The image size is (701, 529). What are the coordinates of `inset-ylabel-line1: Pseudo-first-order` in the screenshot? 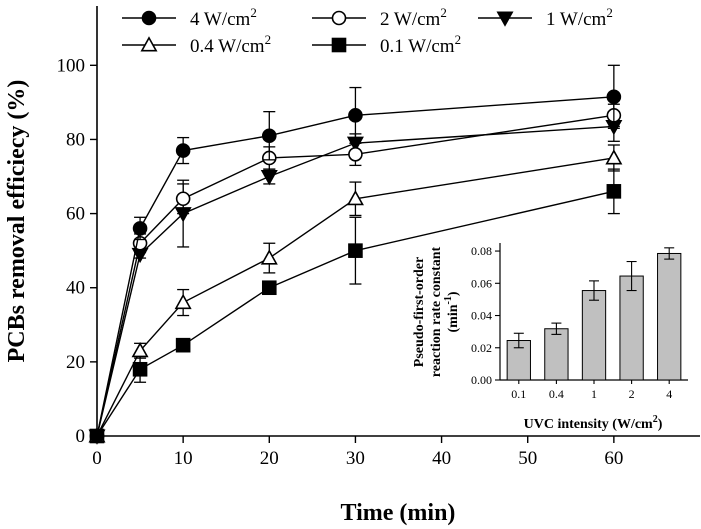 It's located at (419, 312).